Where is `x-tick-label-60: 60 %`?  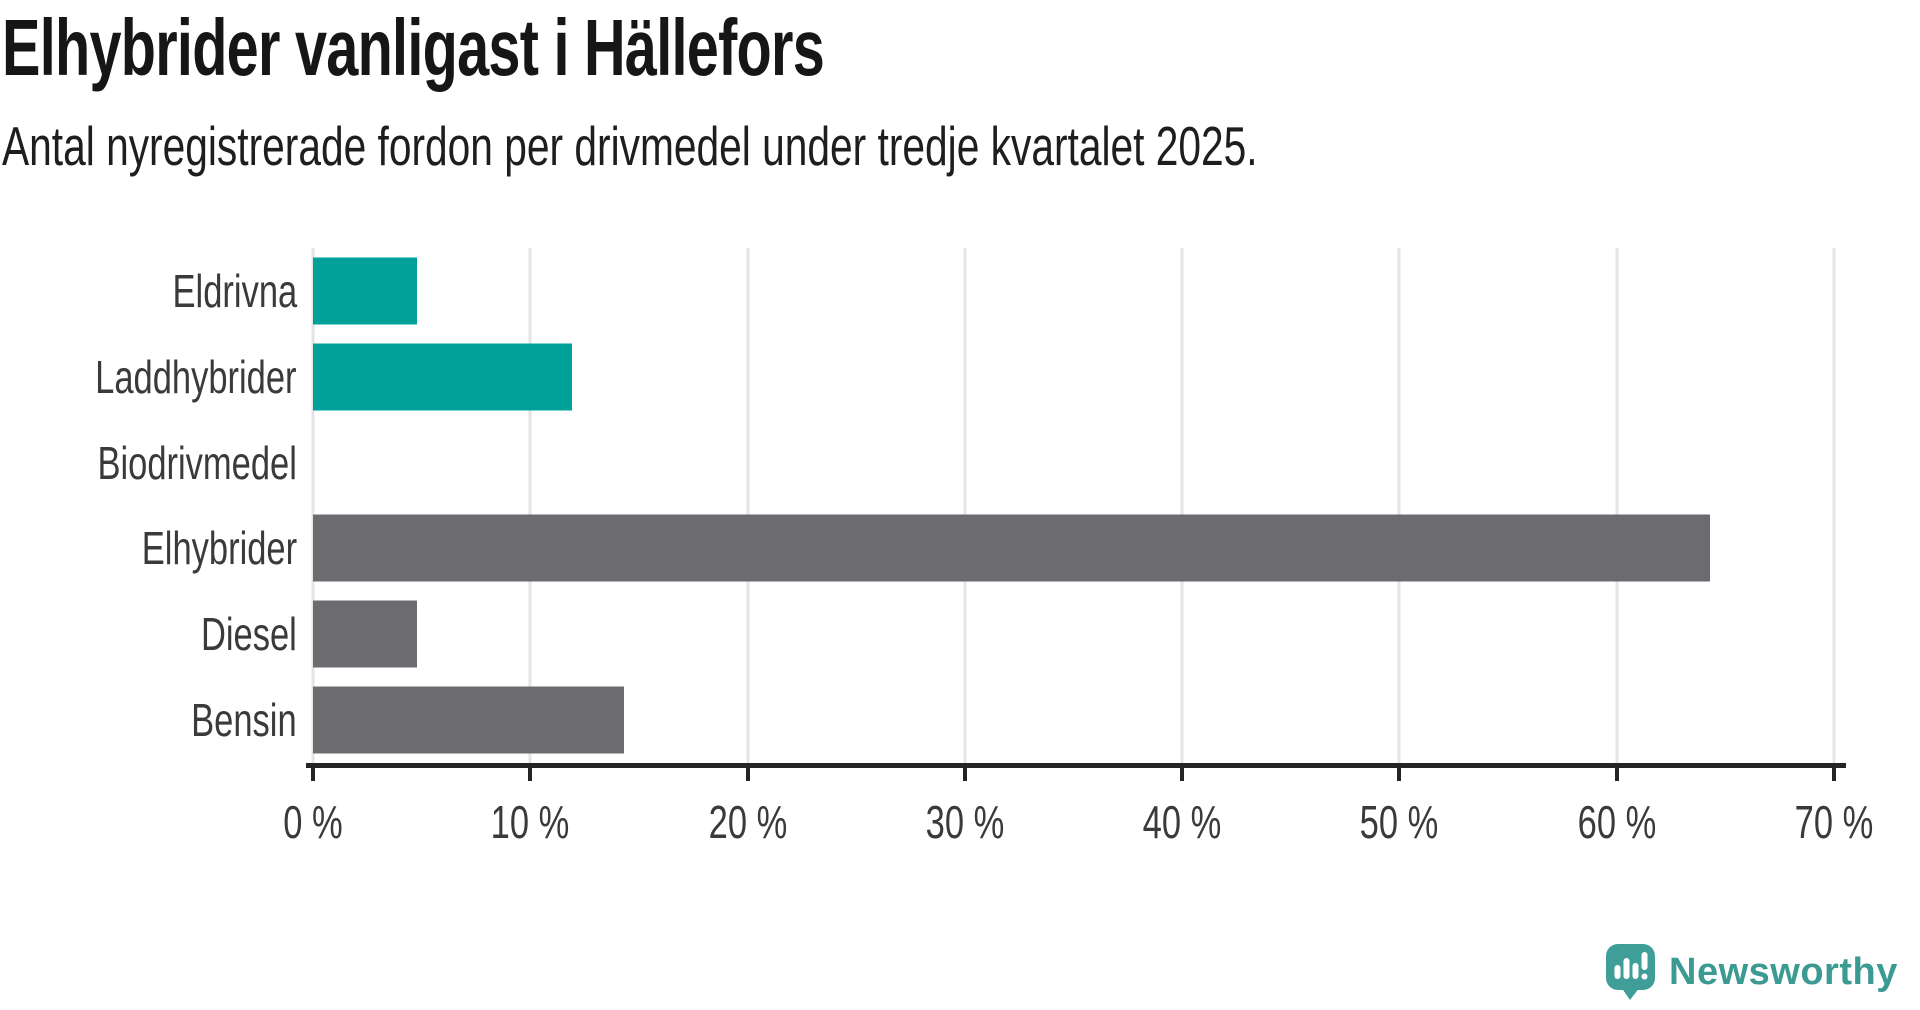
x-tick-label-60: 60 % is located at coordinates (1617, 822).